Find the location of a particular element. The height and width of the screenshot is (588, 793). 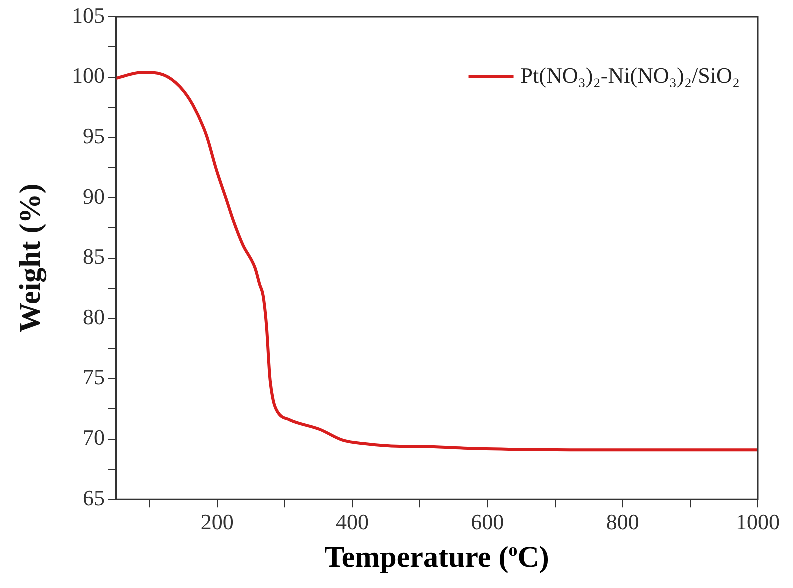

x-tick-label: 600 is located at coordinates (487, 522).